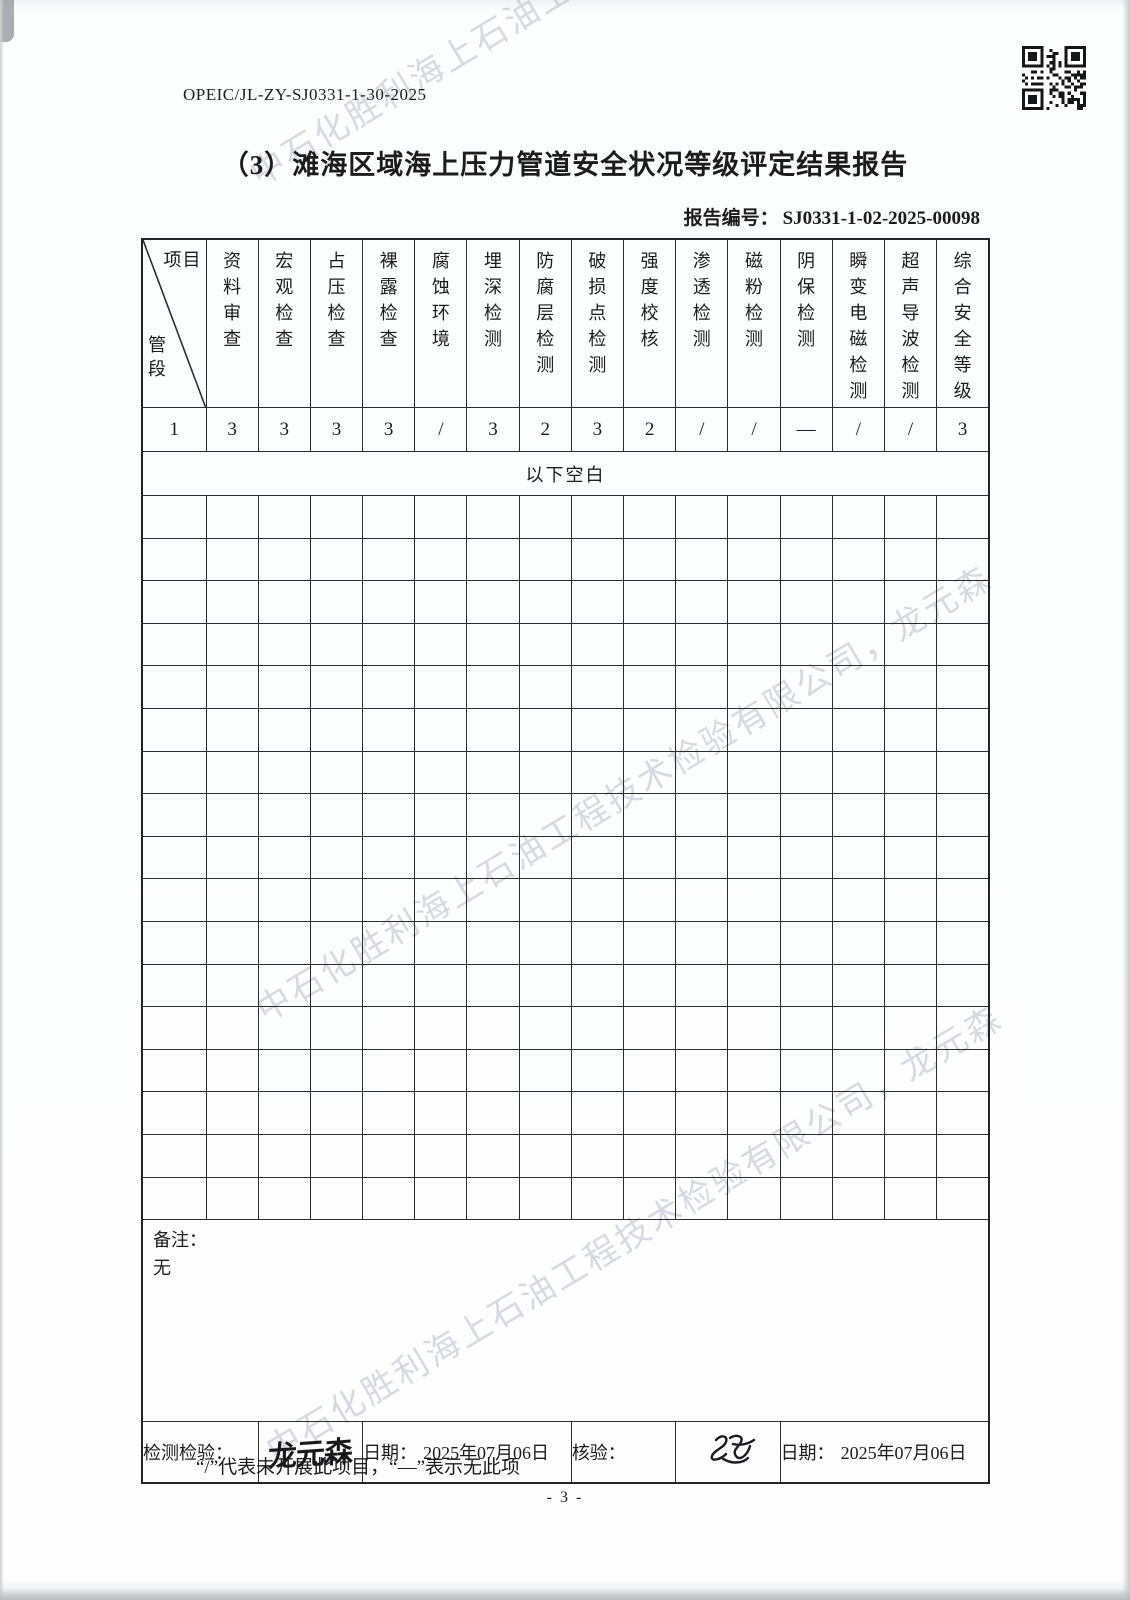  Describe the element at coordinates (565, 473) in the screenshot. I see `blank-note-cell: 以下空白` at that location.